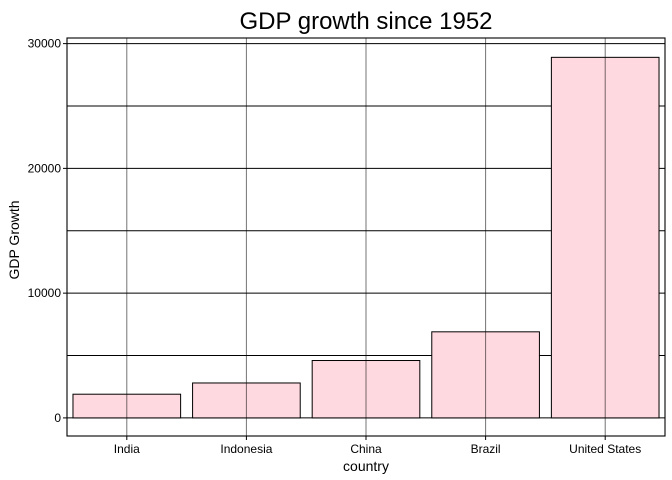  What do you see at coordinates (127, 449) in the screenshot?
I see `x-tick-label-0: India` at bounding box center [127, 449].